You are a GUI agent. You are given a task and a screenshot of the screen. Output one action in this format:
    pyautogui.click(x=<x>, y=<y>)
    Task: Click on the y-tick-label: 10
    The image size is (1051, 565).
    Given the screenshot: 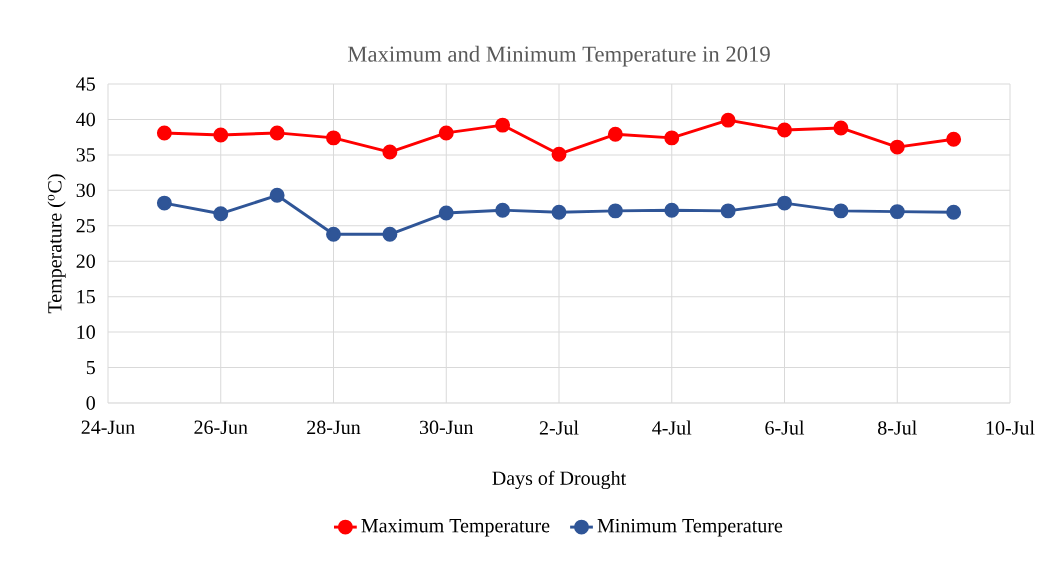 What is the action you would take?
    pyautogui.click(x=86, y=332)
    